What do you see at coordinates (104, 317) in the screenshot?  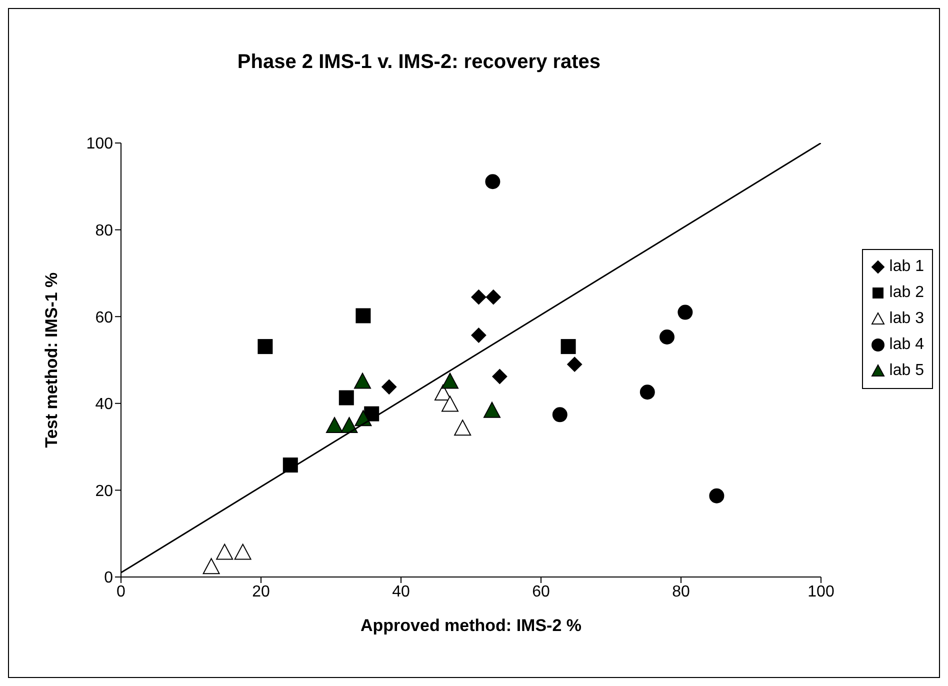 I see `y-tick-label: 60` at bounding box center [104, 317].